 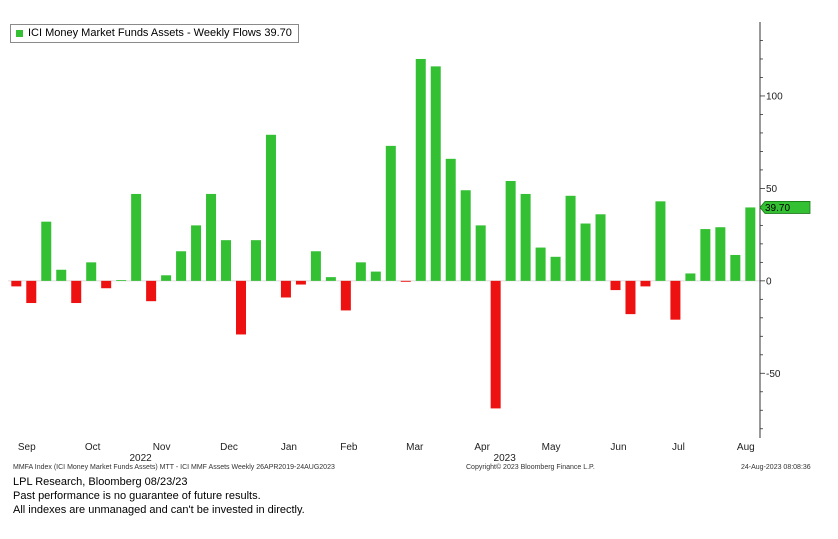 What do you see at coordinates (349, 447) in the screenshot?
I see `x-month-label: Feb` at bounding box center [349, 447].